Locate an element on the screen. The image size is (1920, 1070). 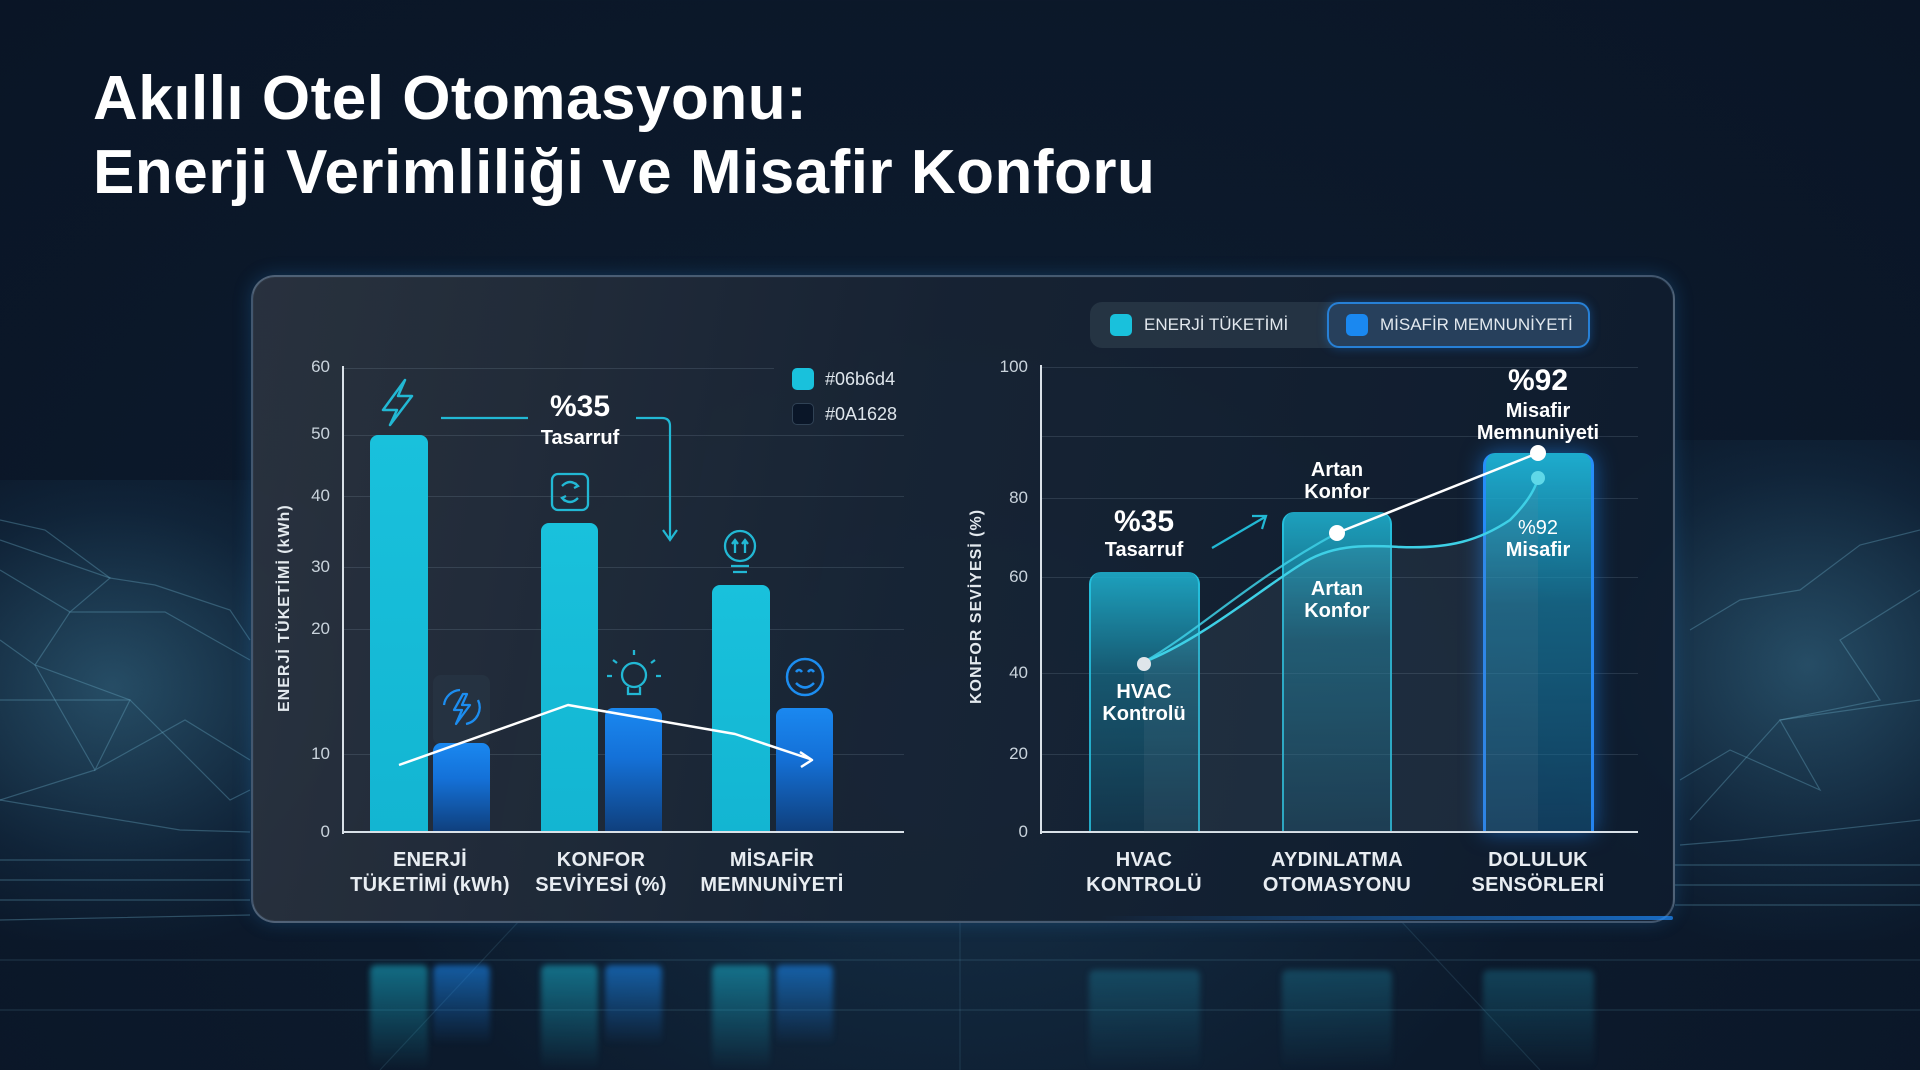
bar-cyan-comfort is located at coordinates (569, 677).